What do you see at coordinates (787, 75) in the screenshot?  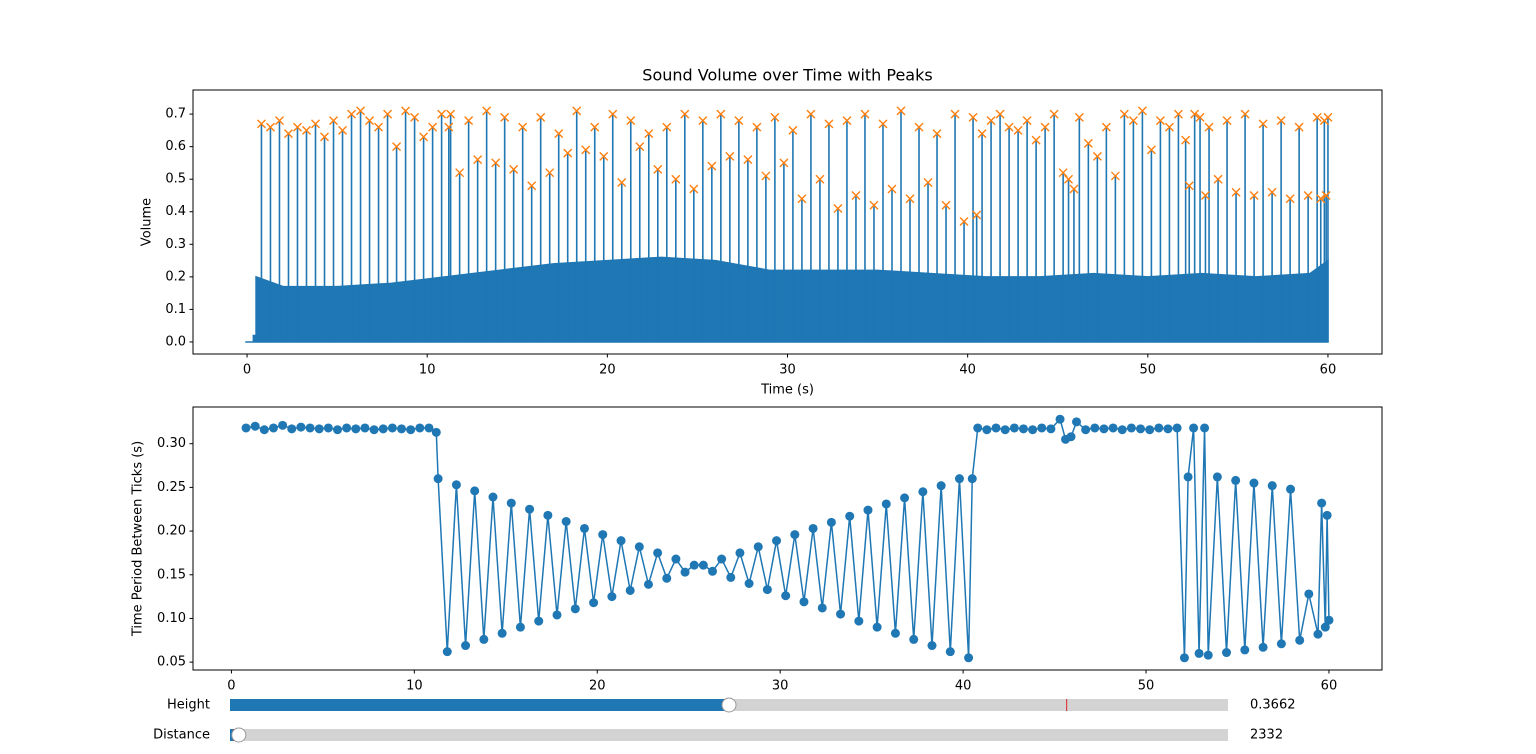 I see `chart-title: Sound Volume over Time with Peaks` at bounding box center [787, 75].